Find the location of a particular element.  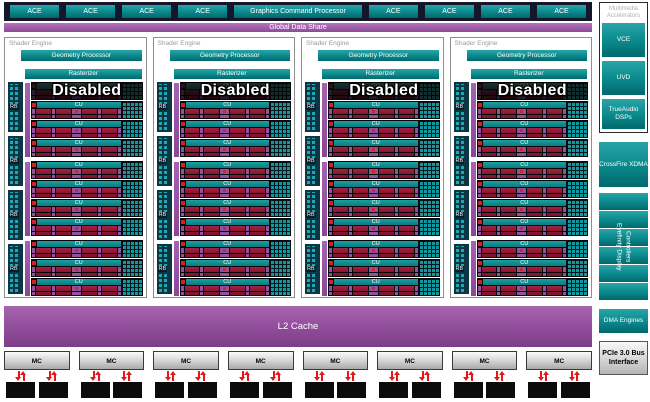

render-backend-block: RB is located at coordinates (164, 215).